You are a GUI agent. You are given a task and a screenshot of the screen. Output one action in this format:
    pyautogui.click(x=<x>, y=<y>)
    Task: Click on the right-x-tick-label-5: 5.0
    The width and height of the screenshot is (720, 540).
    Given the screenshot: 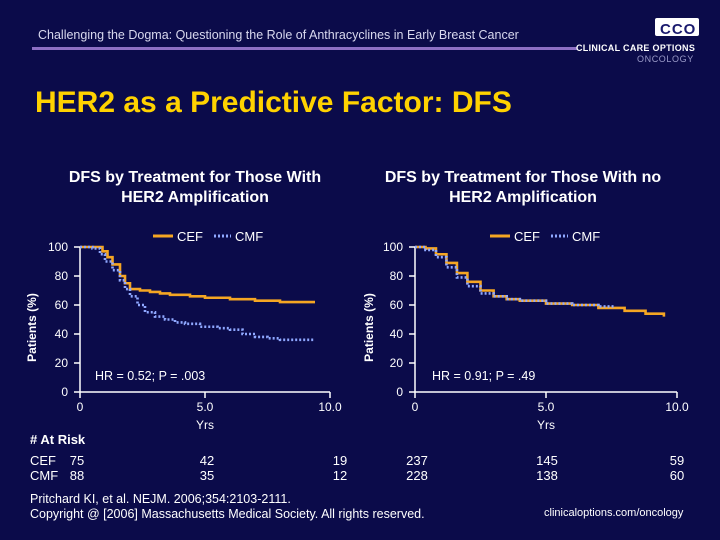 What is the action you would take?
    pyautogui.click(x=546, y=407)
    